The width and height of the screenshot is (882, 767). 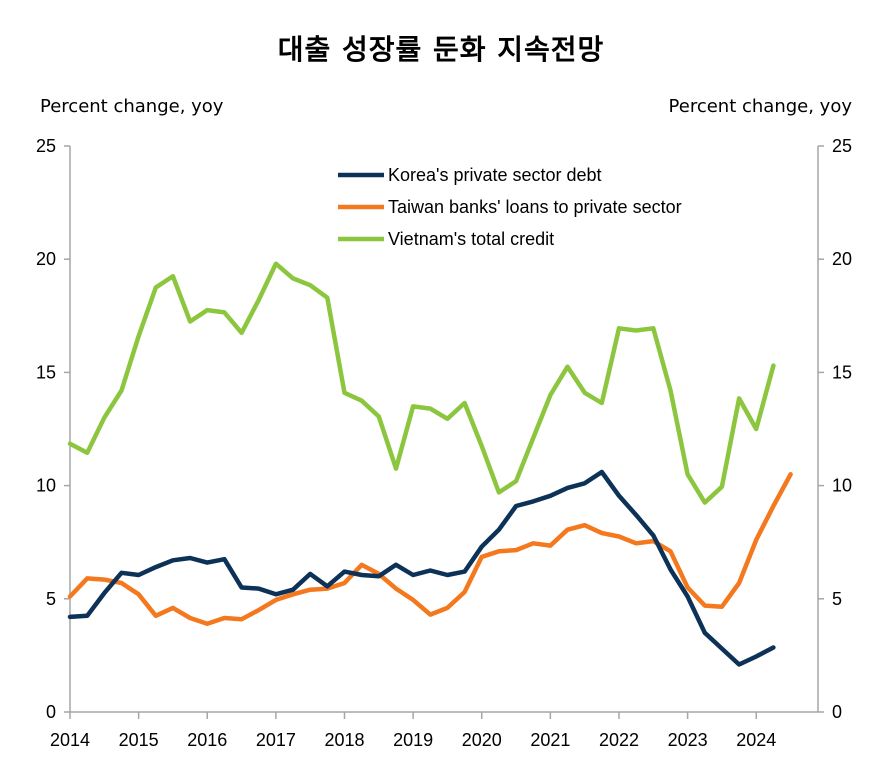 What do you see at coordinates (413, 740) in the screenshot?
I see `x-tick-label: 2019` at bounding box center [413, 740].